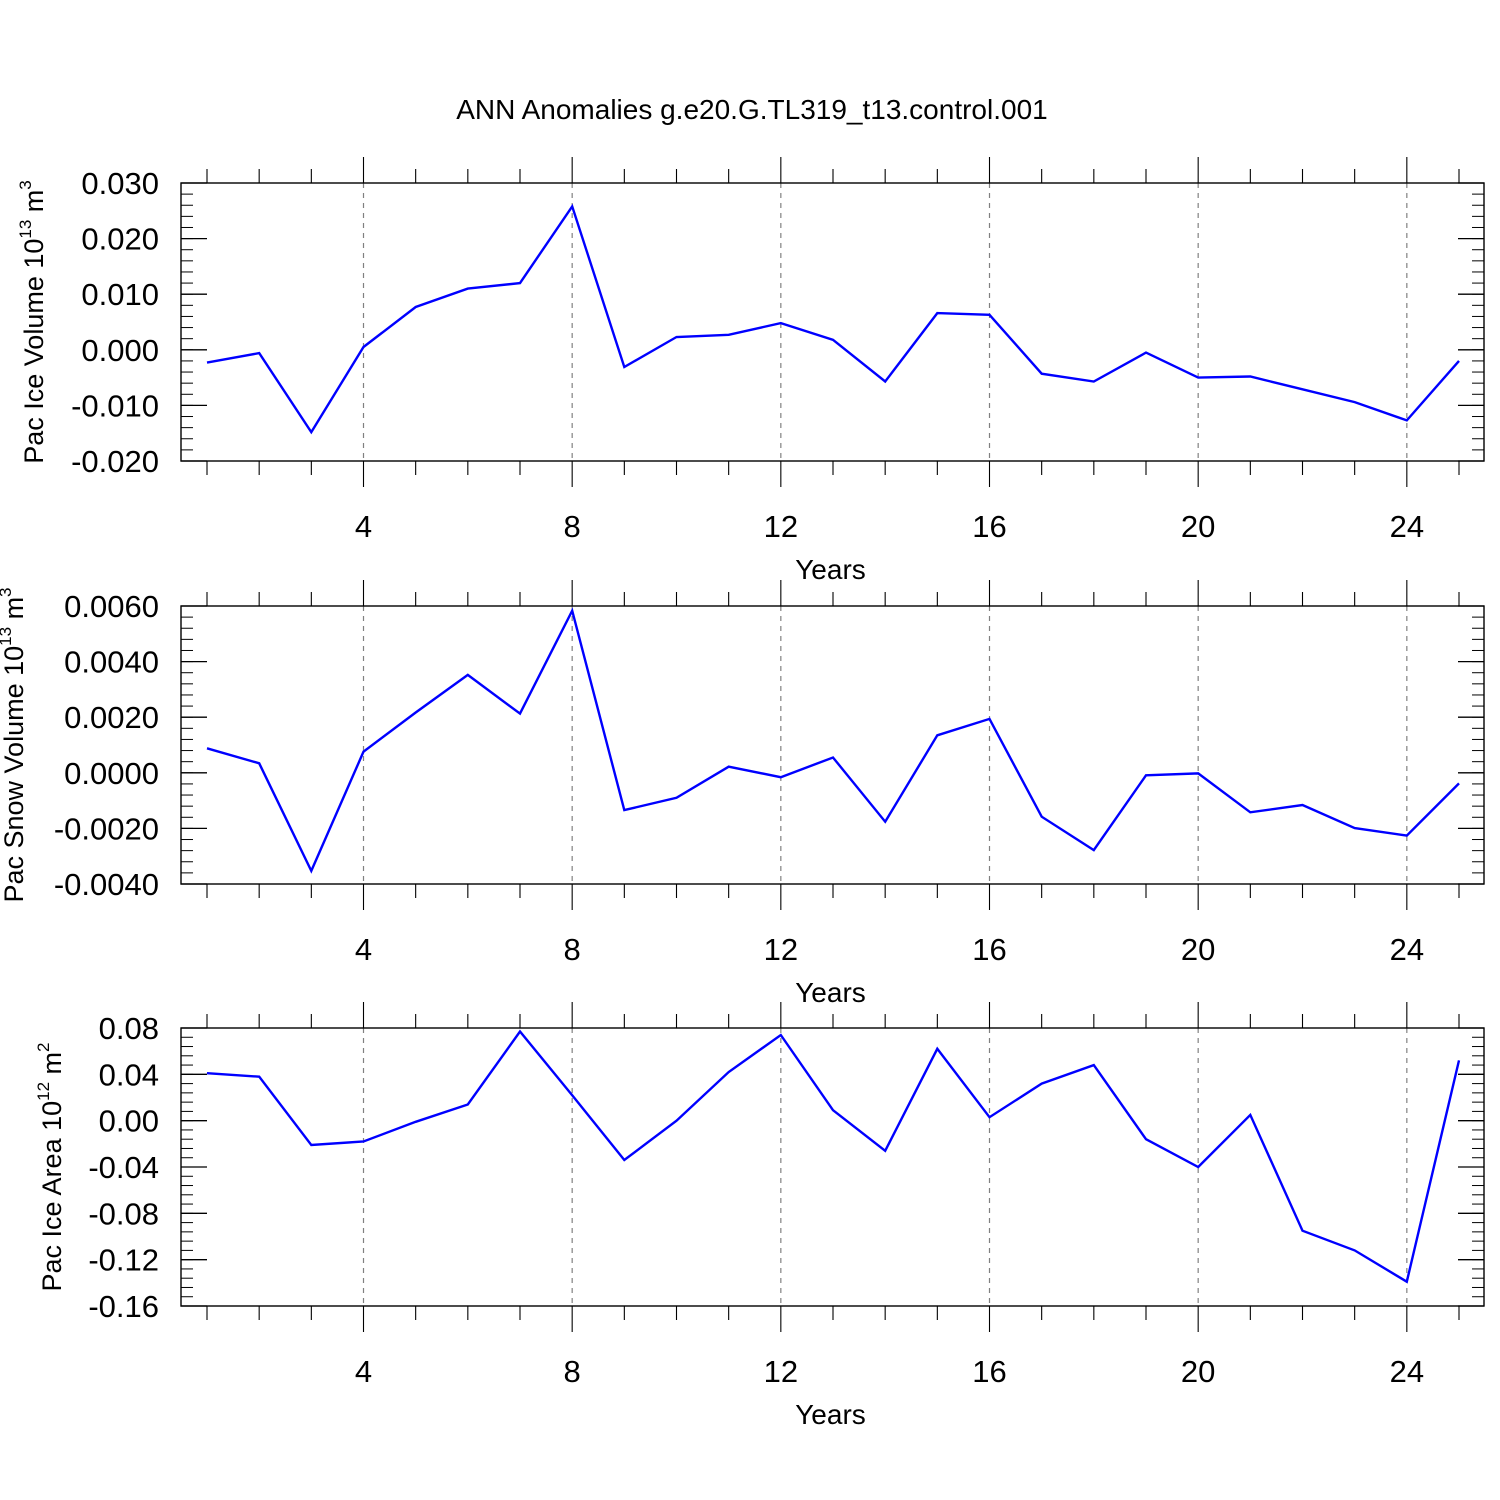  What do you see at coordinates (123, 1260) in the screenshot?
I see `y-tick-label: -0.12` at bounding box center [123, 1260].